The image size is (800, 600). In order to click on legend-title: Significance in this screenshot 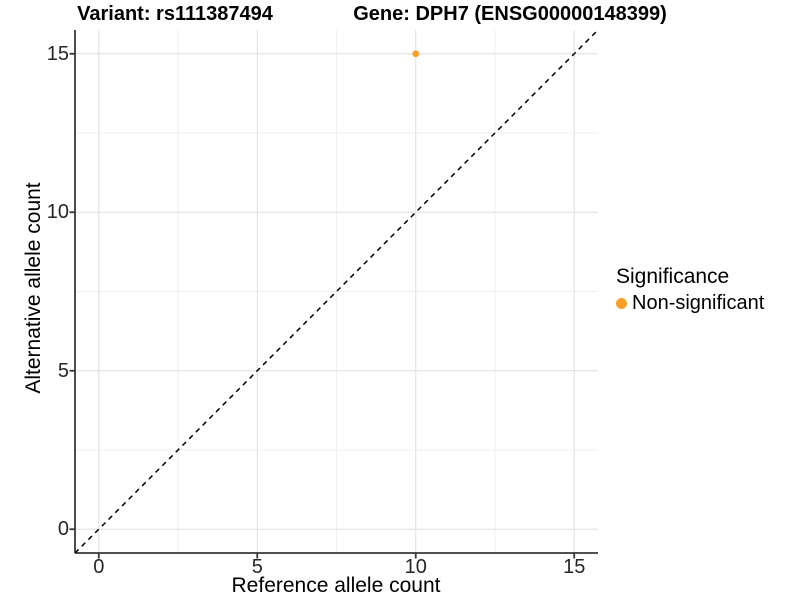, I will do `click(673, 276)`.